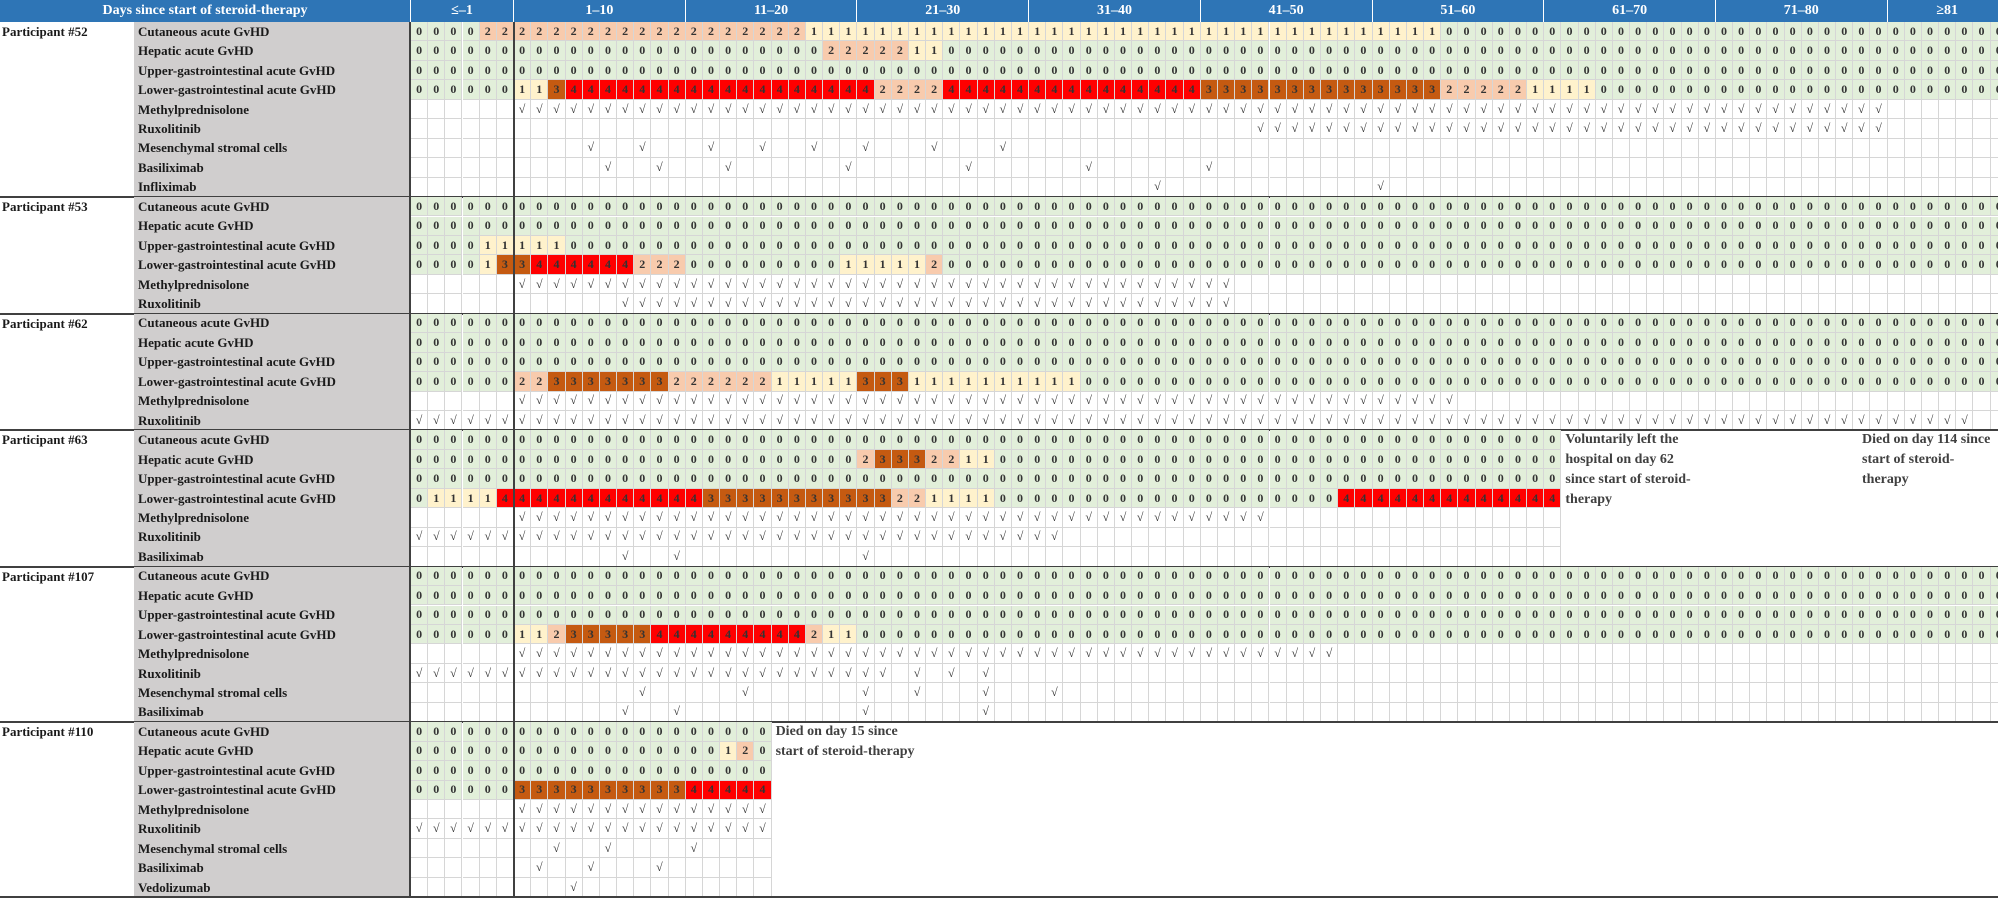 The width and height of the screenshot is (1998, 898). What do you see at coordinates (883, 459) in the screenshot?
I see `grade-cell: 3` at bounding box center [883, 459].